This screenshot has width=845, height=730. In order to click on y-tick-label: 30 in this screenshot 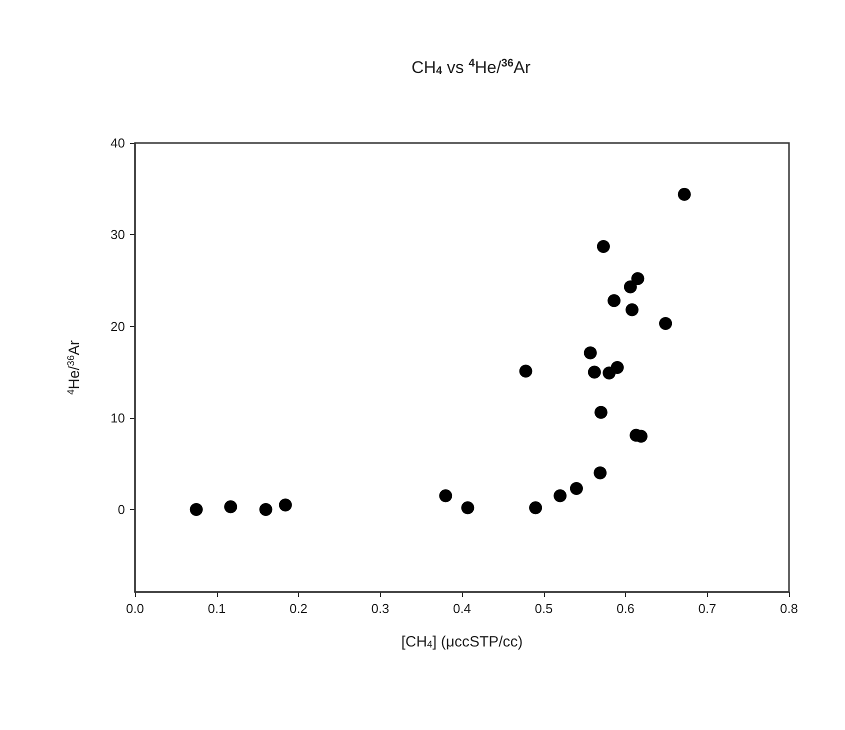, I will do `click(117, 234)`.